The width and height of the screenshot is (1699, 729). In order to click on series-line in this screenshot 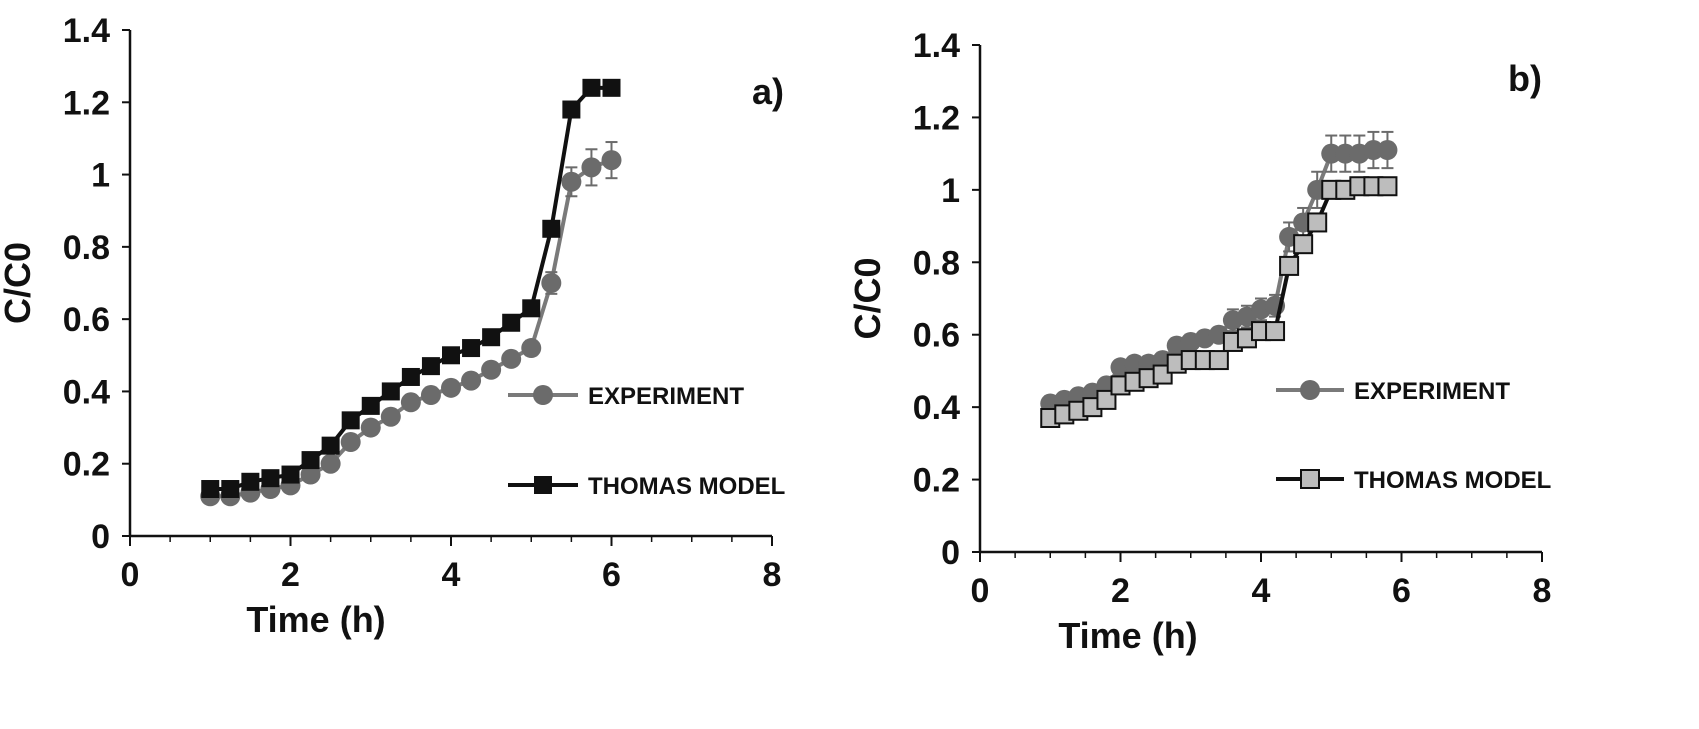, I will do `click(411, 328)`.